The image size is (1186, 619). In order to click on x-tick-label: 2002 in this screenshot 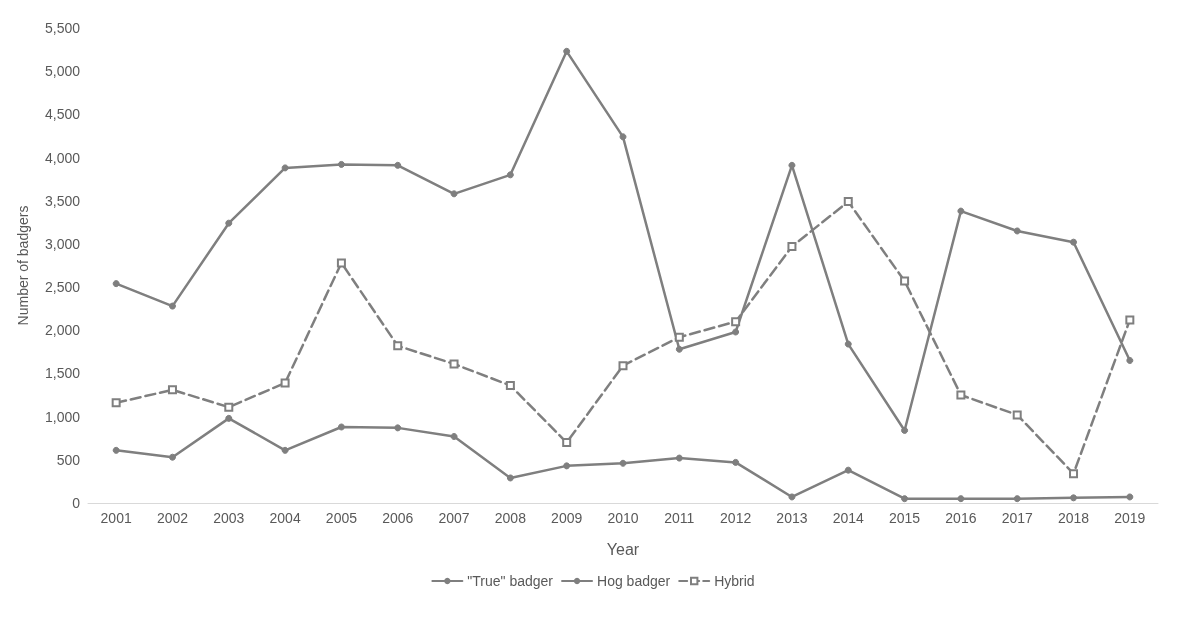, I will do `click(172, 518)`.